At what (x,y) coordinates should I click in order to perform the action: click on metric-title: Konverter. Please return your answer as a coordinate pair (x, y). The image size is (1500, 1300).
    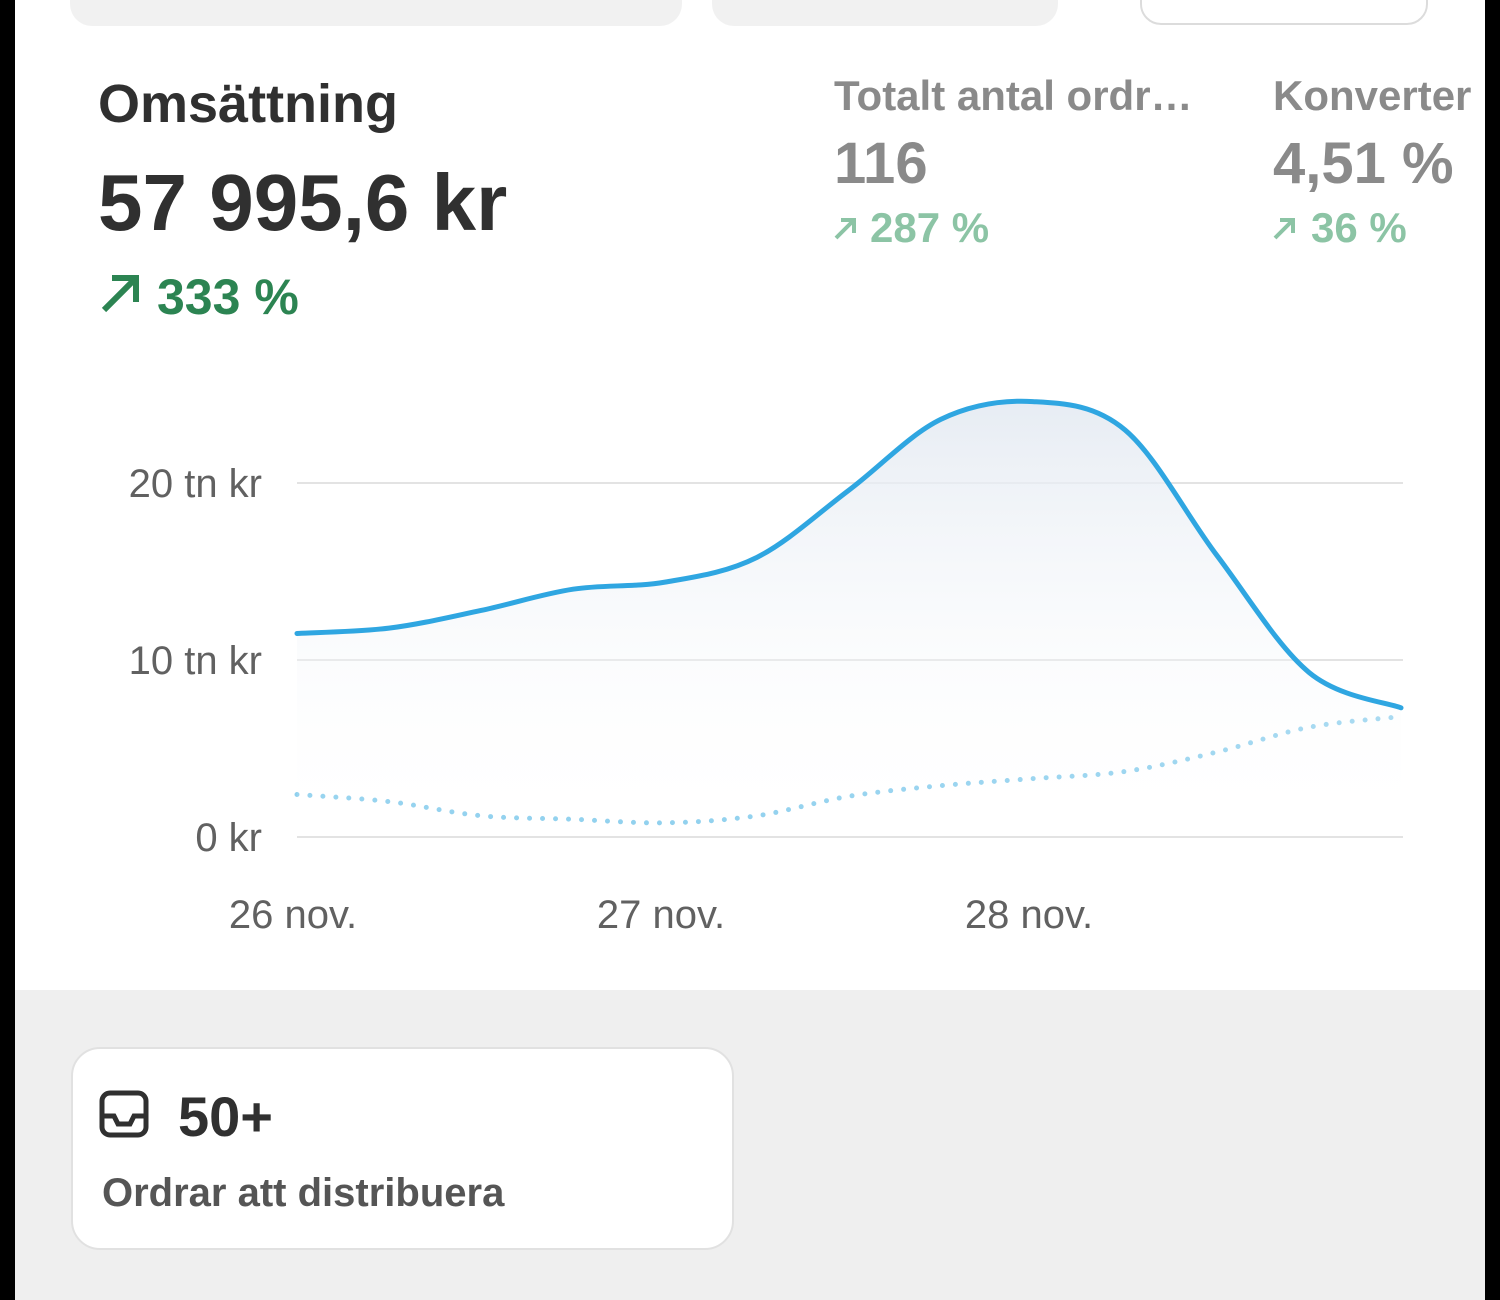
    Looking at the image, I should click on (1372, 95).